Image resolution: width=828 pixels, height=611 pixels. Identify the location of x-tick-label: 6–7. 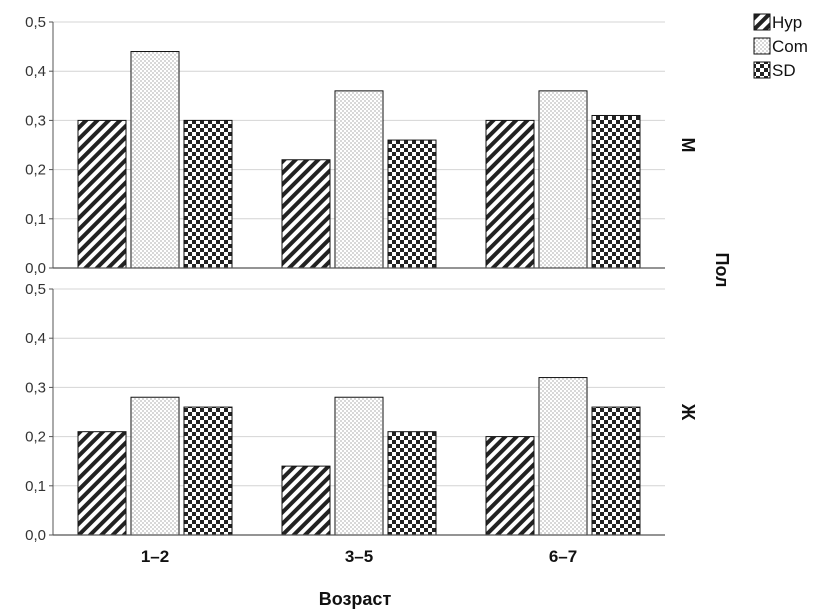
(563, 556).